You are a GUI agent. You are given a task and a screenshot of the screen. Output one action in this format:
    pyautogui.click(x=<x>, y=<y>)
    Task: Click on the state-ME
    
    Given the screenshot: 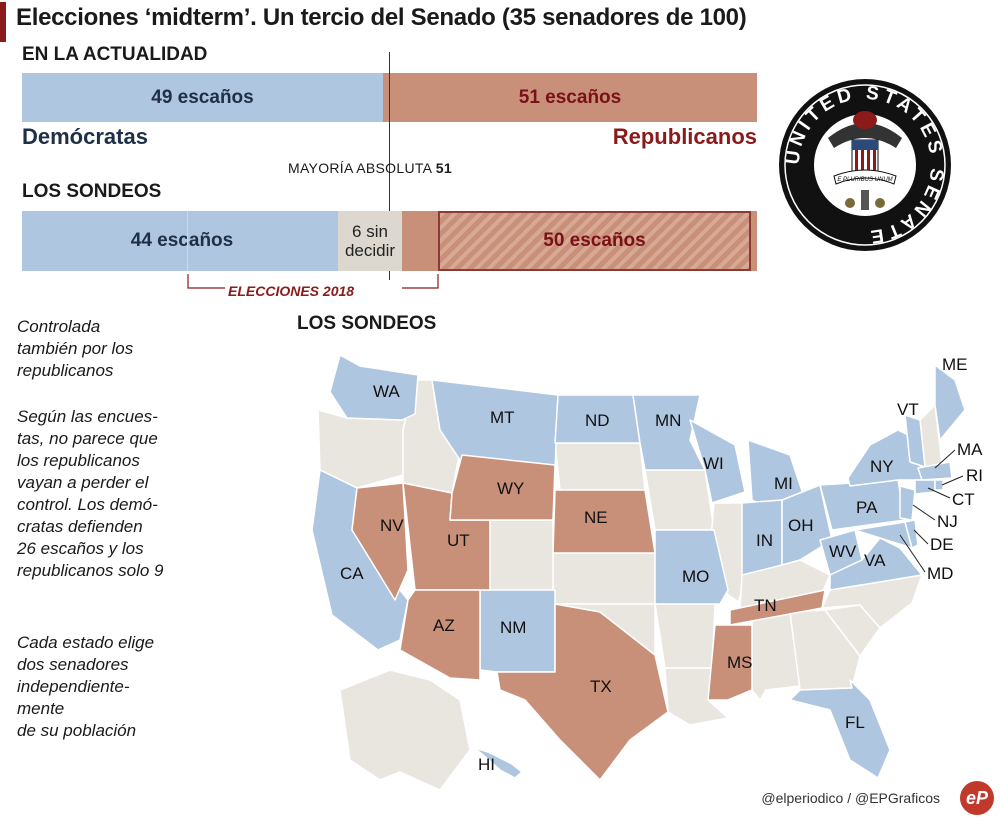 What is the action you would take?
    pyautogui.click(x=950, y=402)
    